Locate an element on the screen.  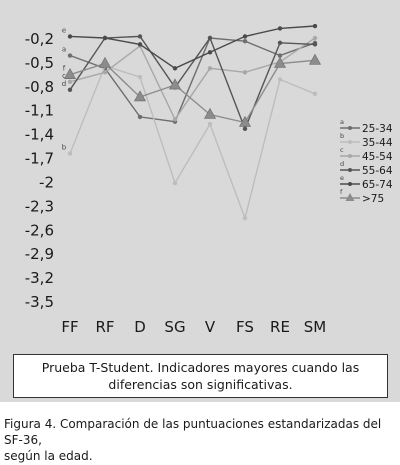
x-tick-label: SG is located at coordinates (174, 327).